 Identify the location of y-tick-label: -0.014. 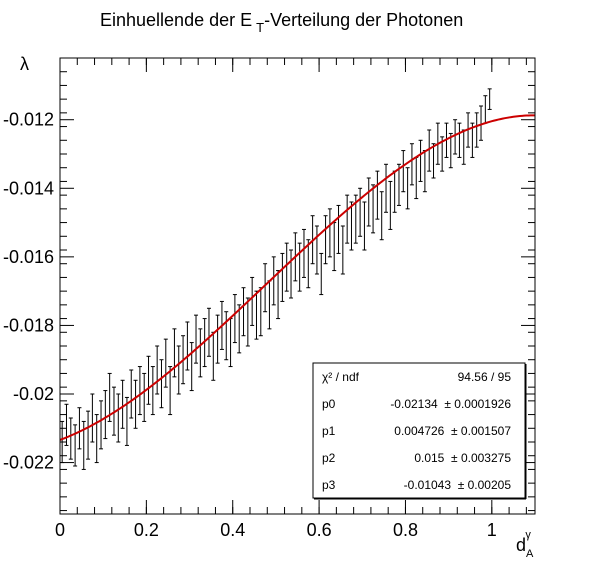
(28, 188).